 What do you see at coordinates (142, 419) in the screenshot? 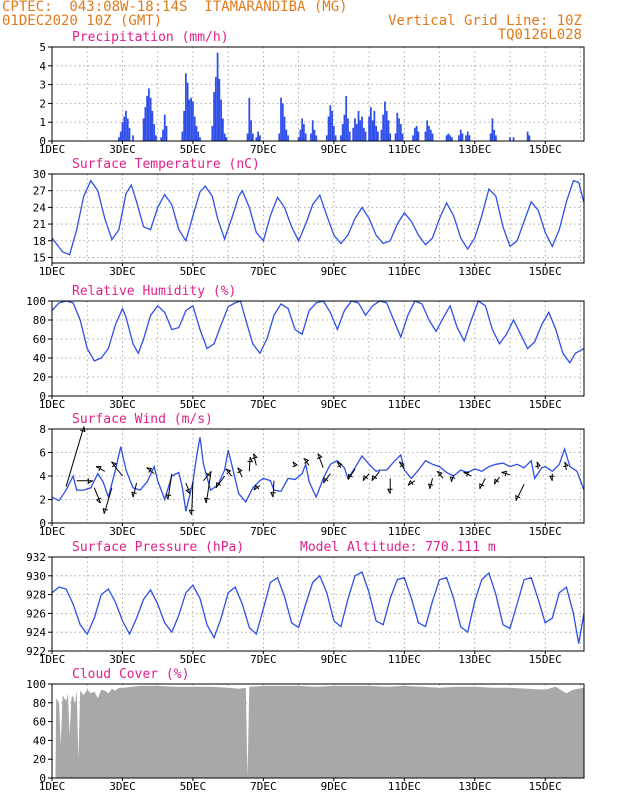
I see `chart-title: Surface Wind (m/s)` at bounding box center [142, 419].